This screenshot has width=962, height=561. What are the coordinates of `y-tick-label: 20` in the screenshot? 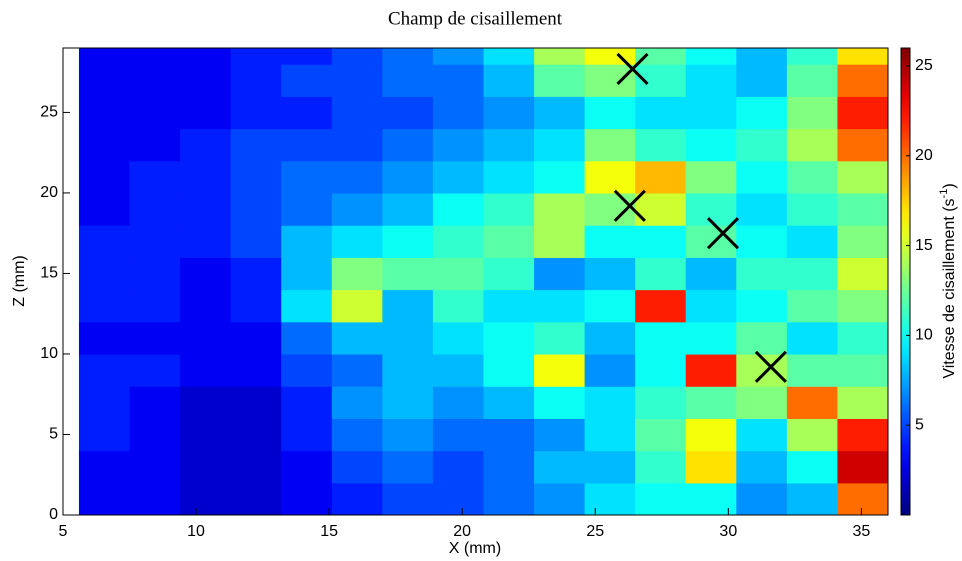 It's located at (49, 192).